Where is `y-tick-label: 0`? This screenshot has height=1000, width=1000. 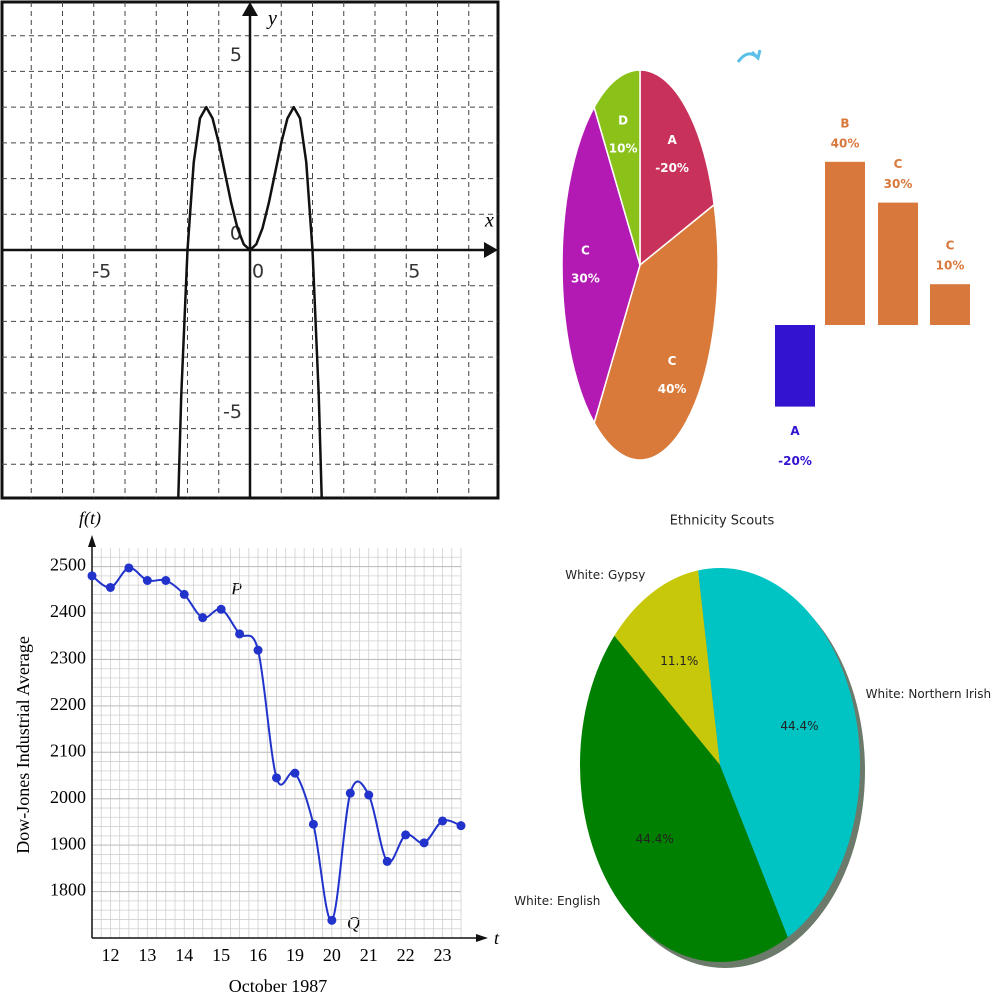 y-tick-label: 0 is located at coordinates (236, 234).